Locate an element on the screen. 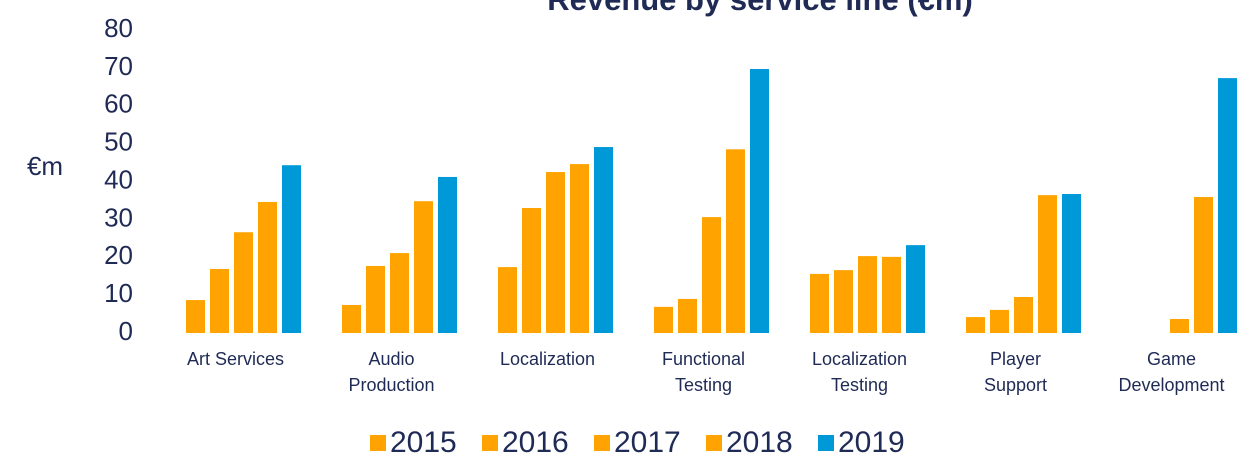 Image resolution: width=1246 pixels, height=461 pixels. legend-label: 2016 is located at coordinates (535, 442).